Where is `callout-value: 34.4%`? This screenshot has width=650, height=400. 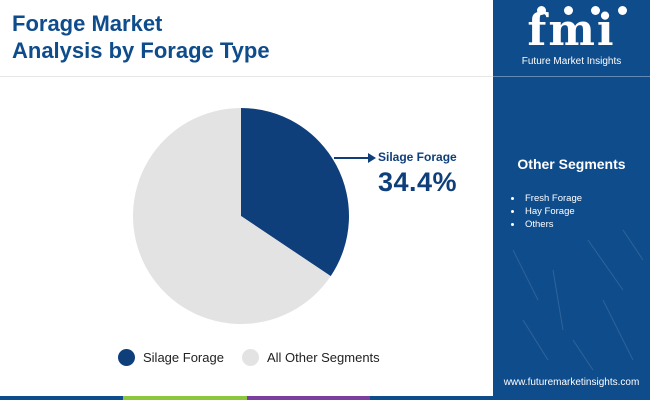 callout-value: 34.4% is located at coordinates (418, 182).